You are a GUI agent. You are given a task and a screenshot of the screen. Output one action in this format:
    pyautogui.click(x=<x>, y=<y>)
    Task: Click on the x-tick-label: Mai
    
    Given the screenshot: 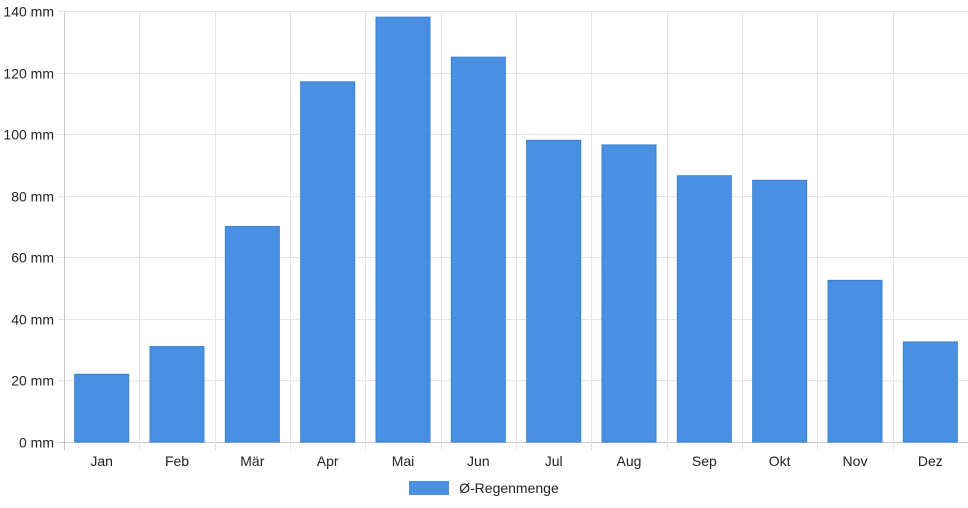 What is the action you would take?
    pyautogui.click(x=403, y=461)
    